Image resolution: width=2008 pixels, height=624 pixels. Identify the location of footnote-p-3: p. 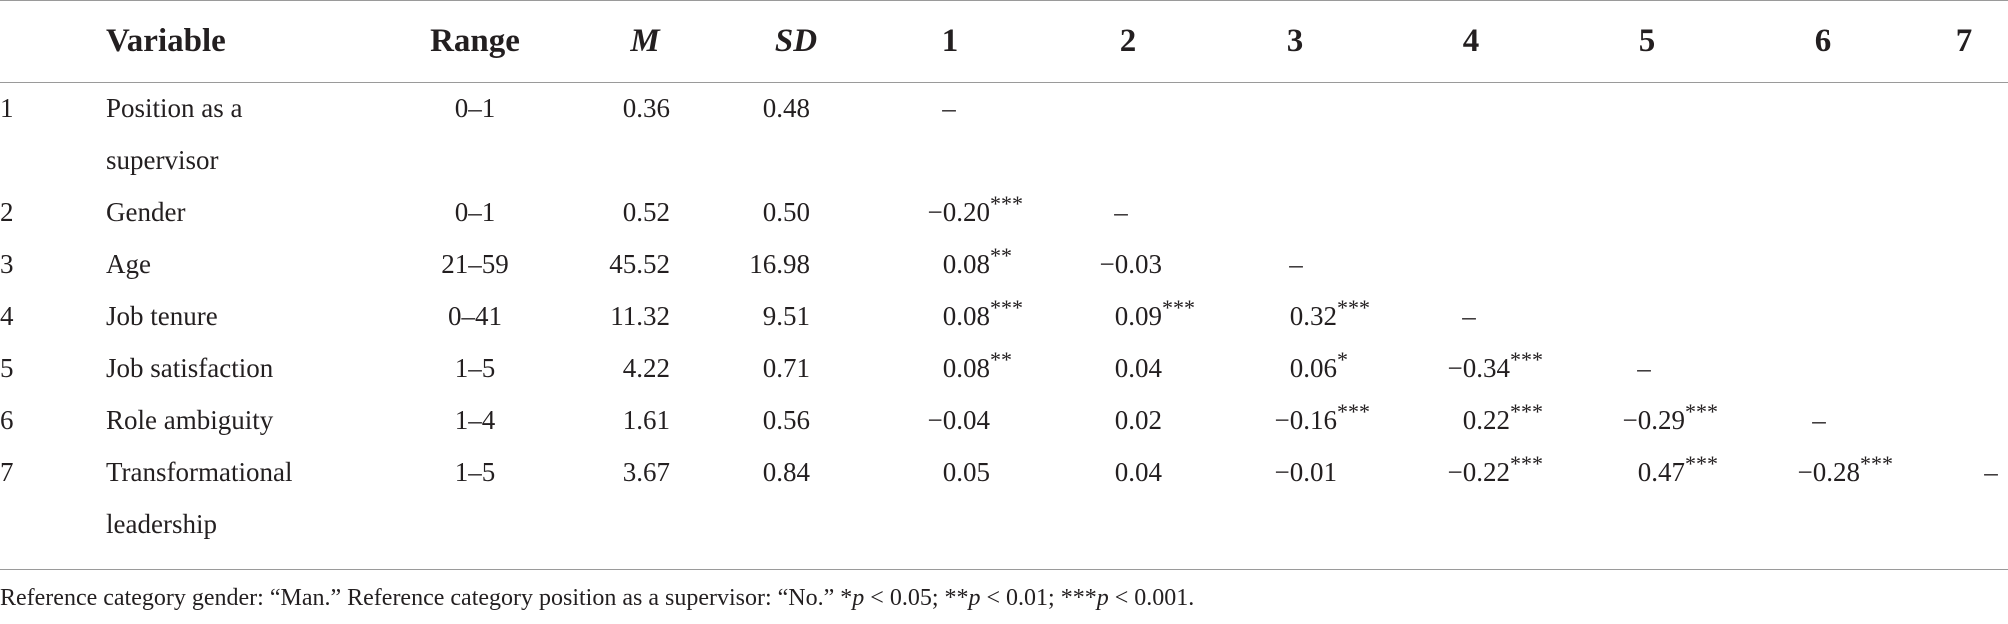
(1102, 598).